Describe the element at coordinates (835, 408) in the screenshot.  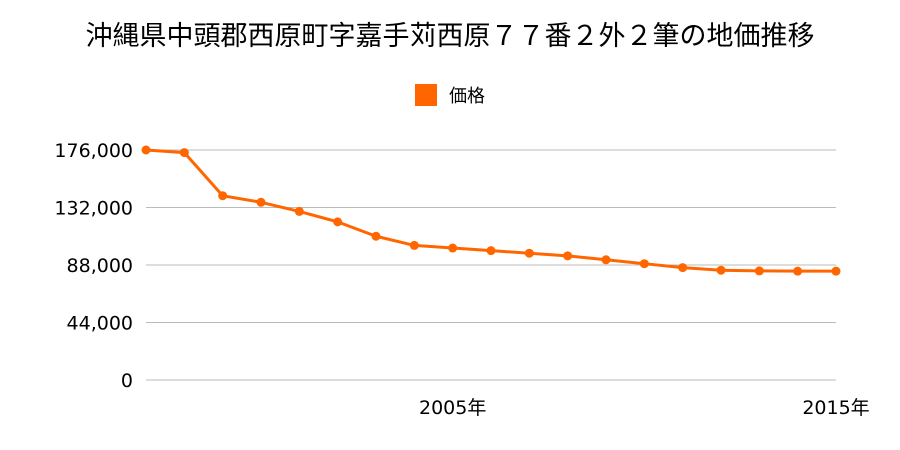
I see `x-tick-label: 2015年` at that location.